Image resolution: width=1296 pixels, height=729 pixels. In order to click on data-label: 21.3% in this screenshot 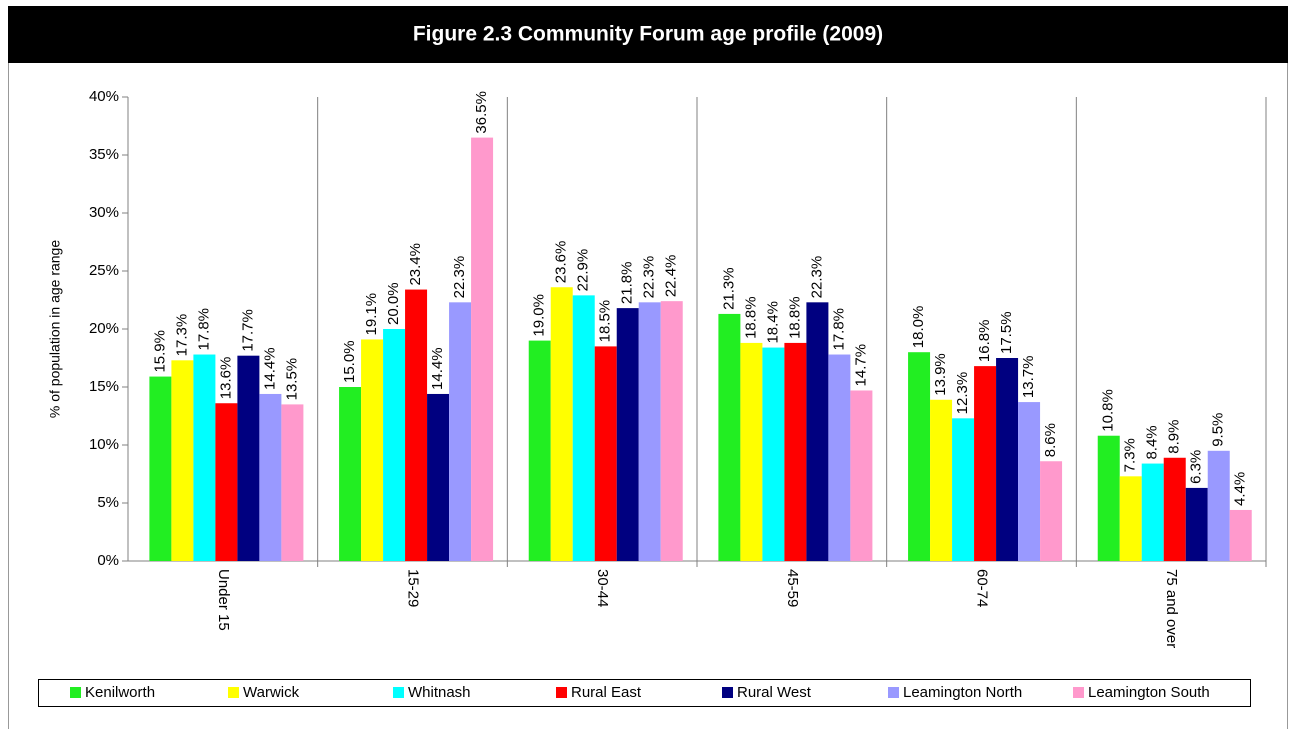, I will do `click(728, 288)`.